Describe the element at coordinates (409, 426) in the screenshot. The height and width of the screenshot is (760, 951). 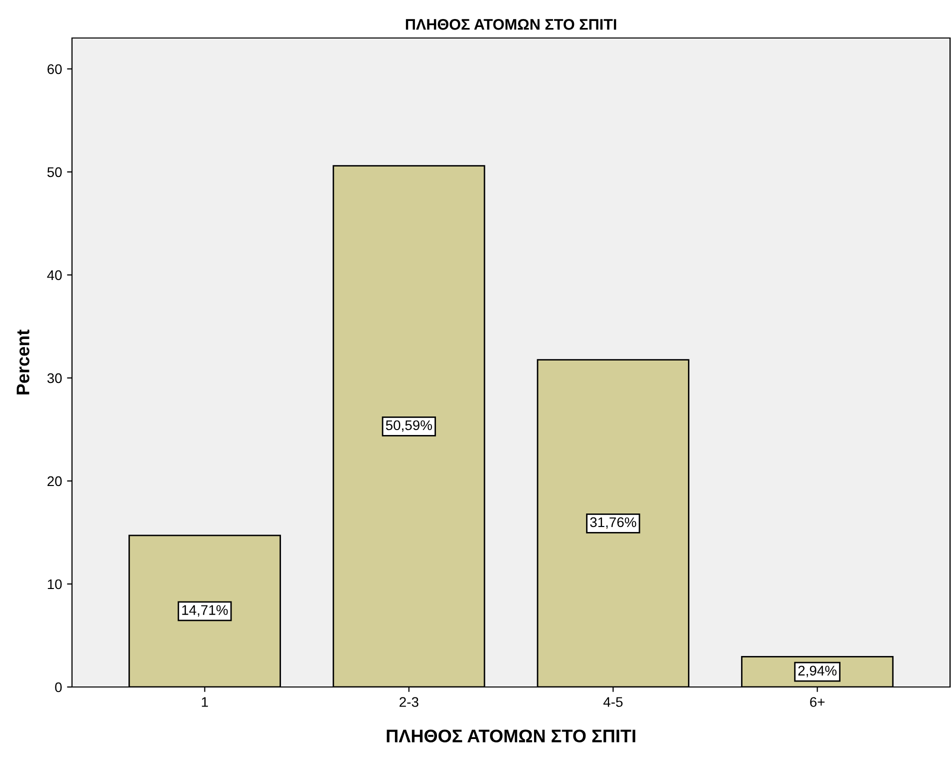
I see `data-label: 50,59%` at that location.